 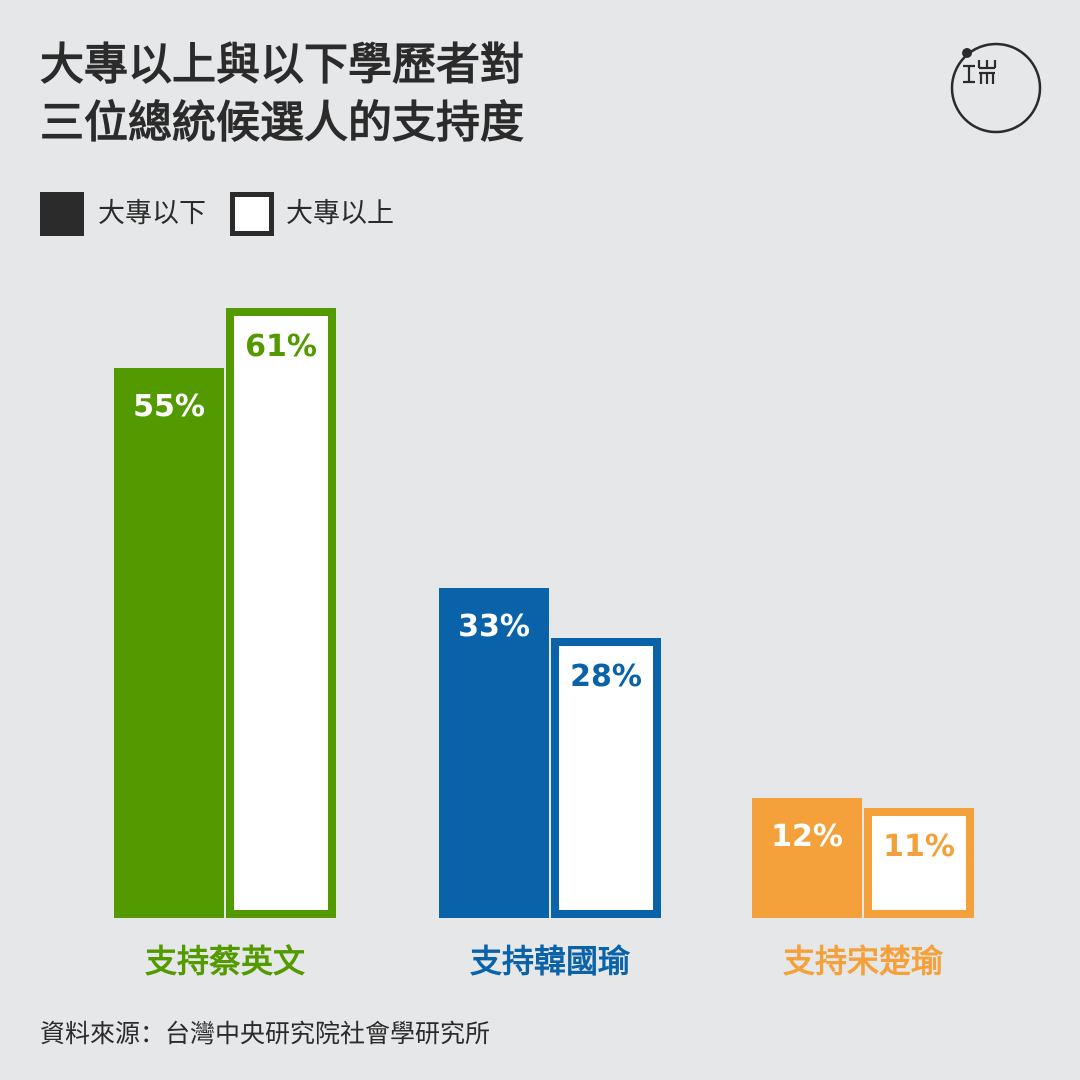 I want to click on initium-logo-icon, so click(x=996, y=88).